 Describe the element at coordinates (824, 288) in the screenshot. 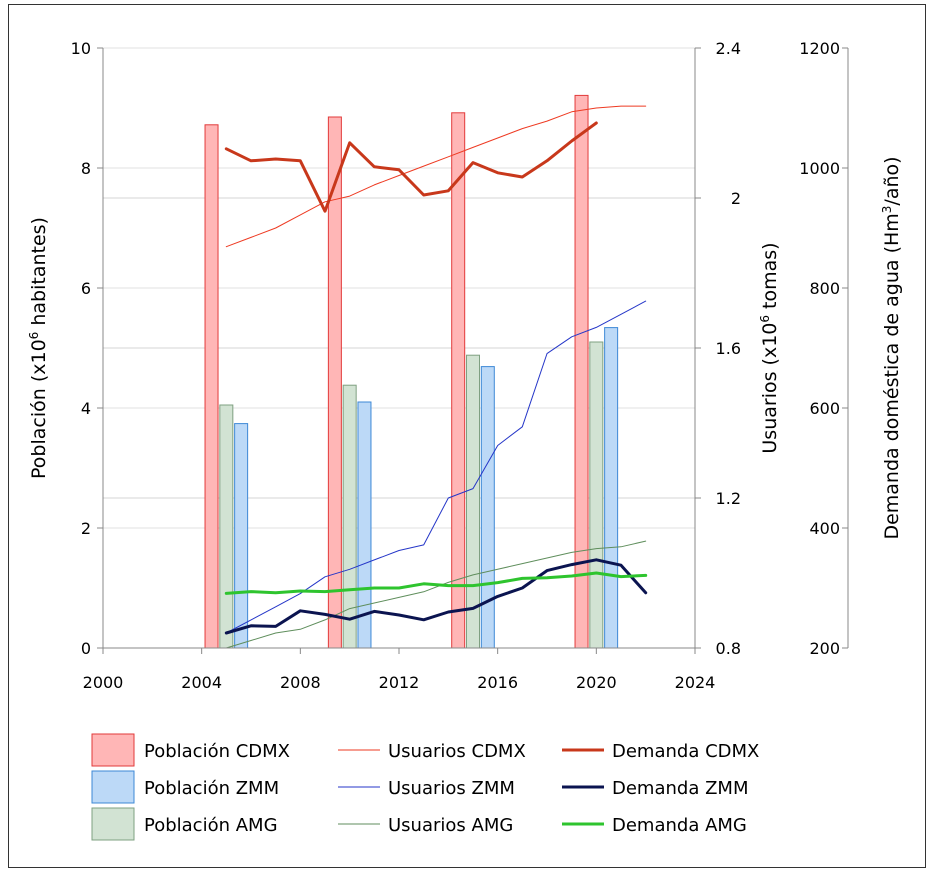

I see `demand-tick-label: 800` at that location.